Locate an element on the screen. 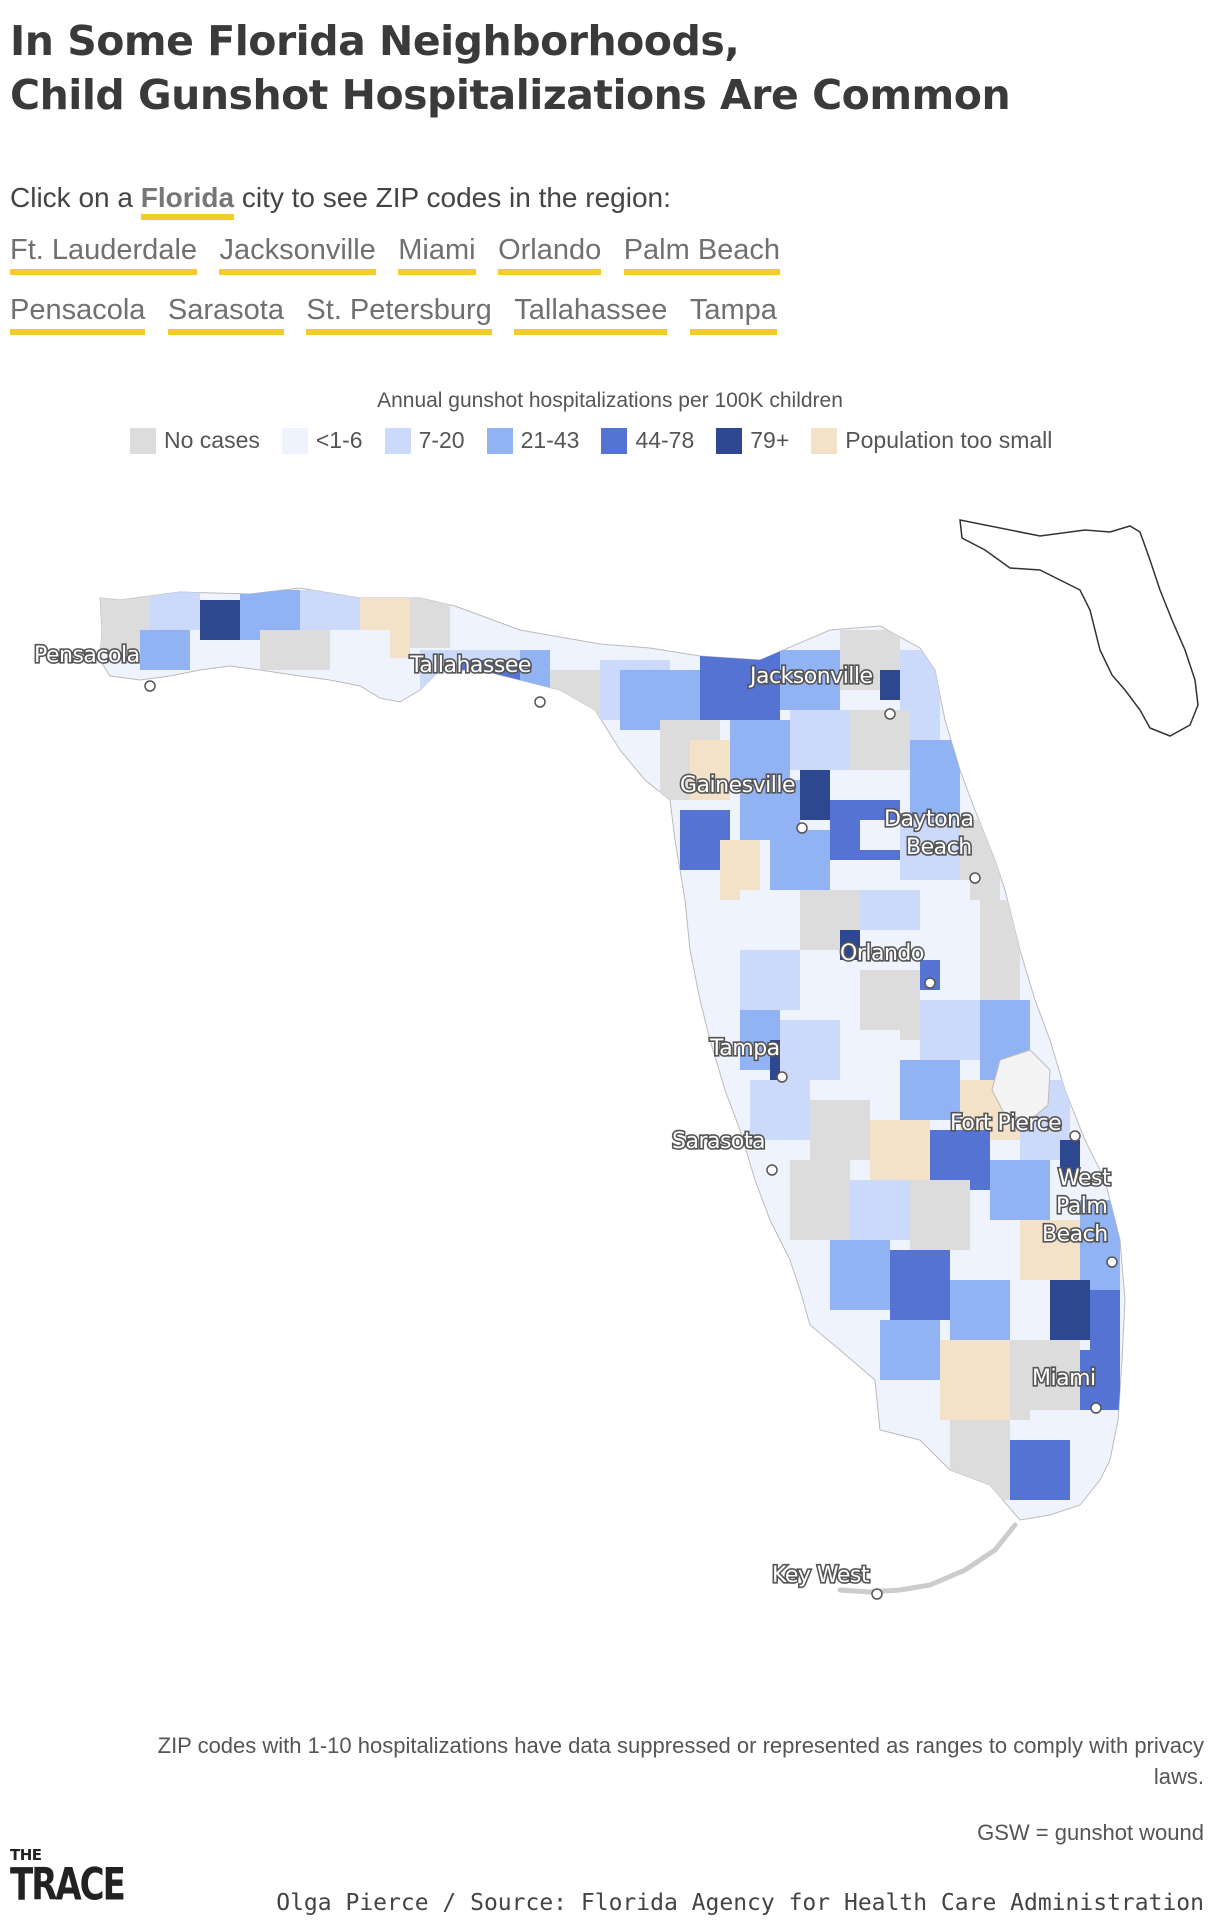 Image resolution: width=1220 pixels, height=1928 pixels. state-link: Florida is located at coordinates (187, 201).